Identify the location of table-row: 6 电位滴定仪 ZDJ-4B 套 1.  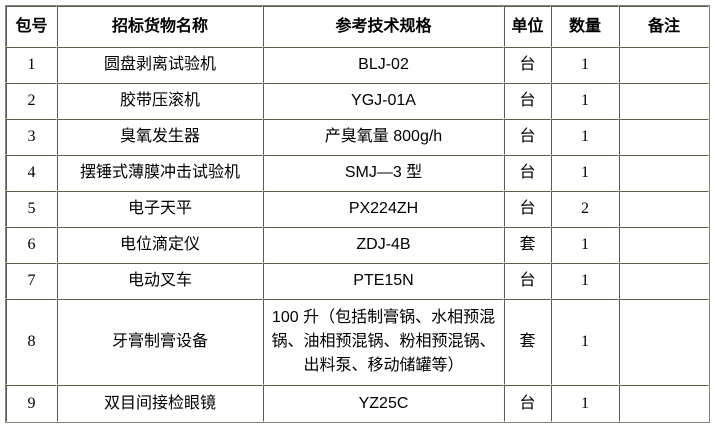
(357, 245).